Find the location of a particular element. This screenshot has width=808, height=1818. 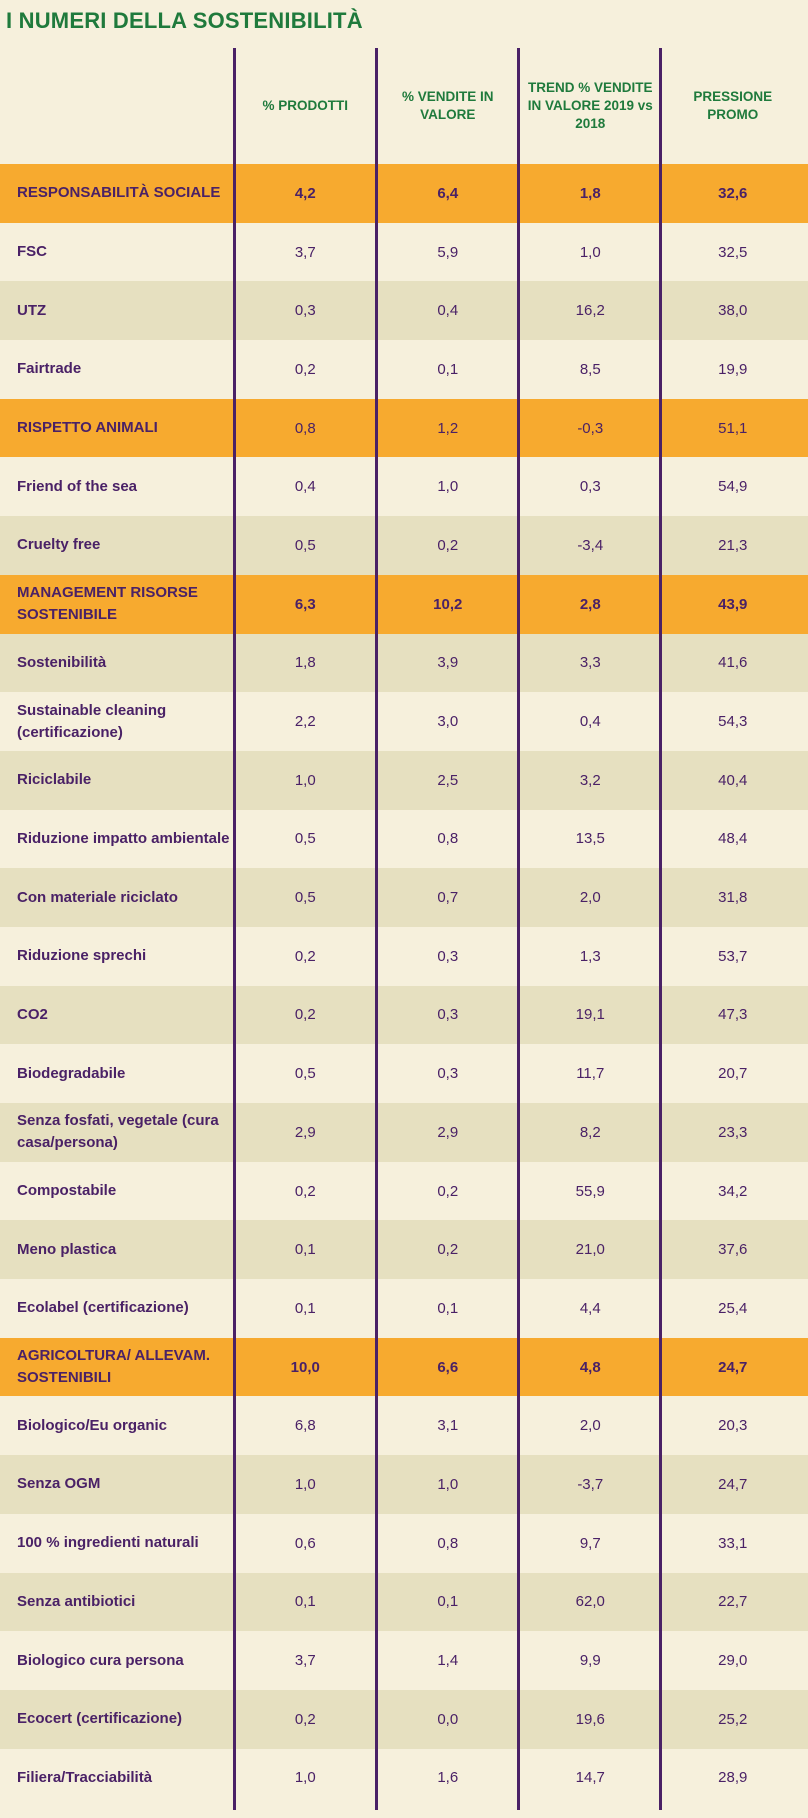

cell-pressione-promo: 48,4 is located at coordinates (733, 839).